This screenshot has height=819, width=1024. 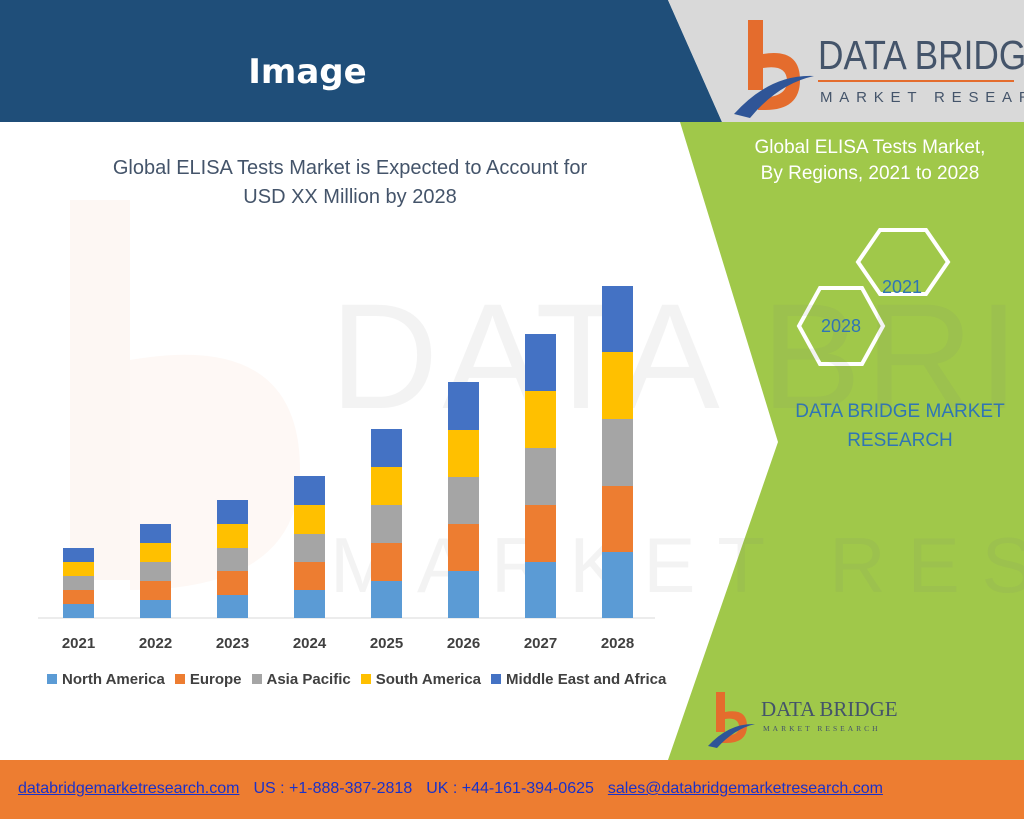 I want to click on bar-segment-2024-asia-pacific, so click(x=309, y=548).